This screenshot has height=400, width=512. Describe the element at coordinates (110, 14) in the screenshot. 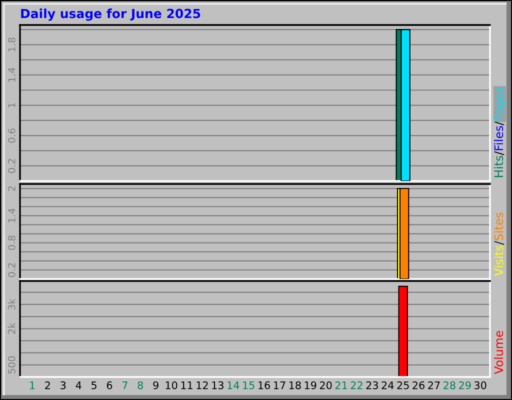

I see `chart-title: Daily usage for June 2025` at that location.